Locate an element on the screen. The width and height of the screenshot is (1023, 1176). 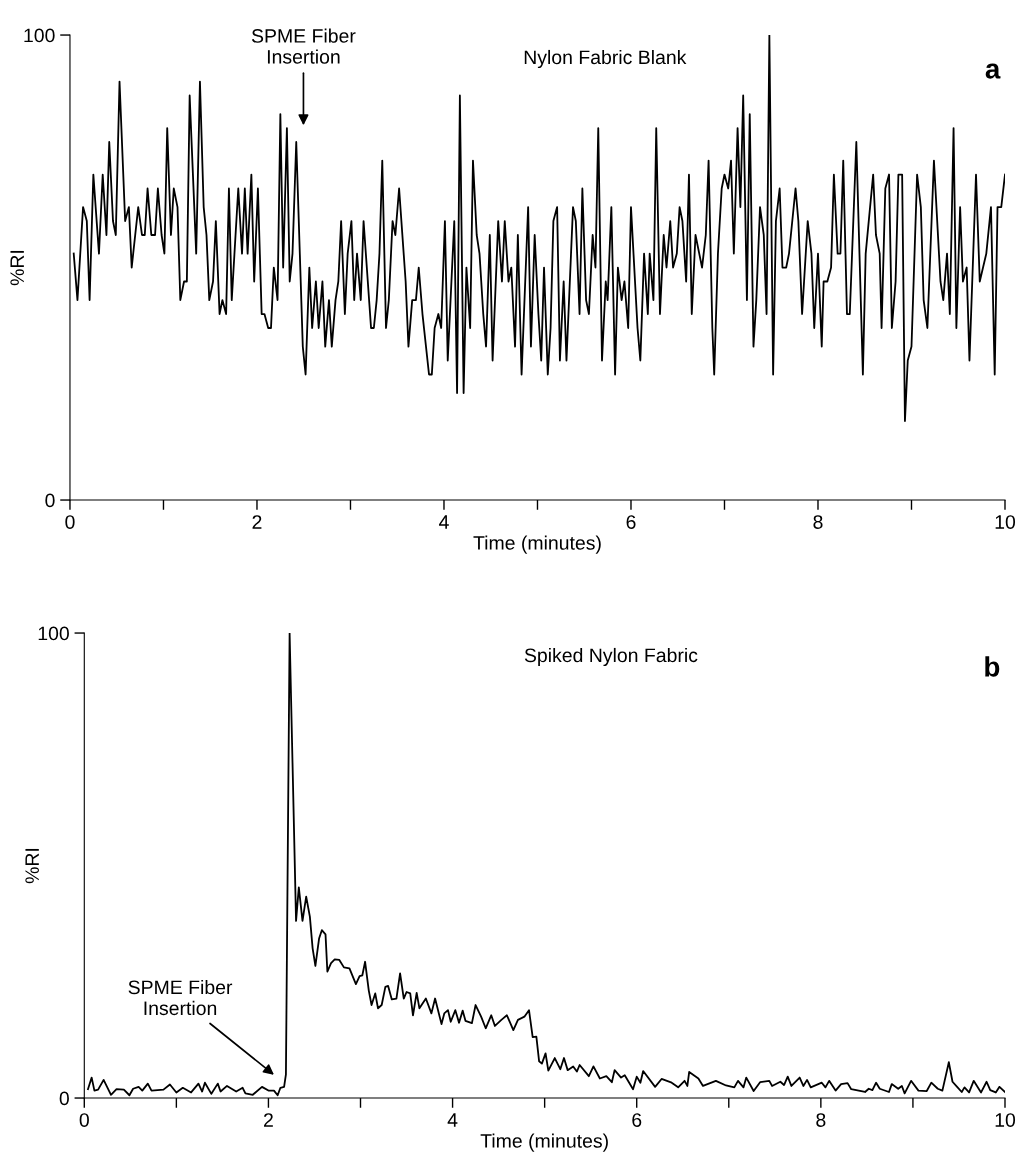
annotation: Nylon Fabric Blank is located at coordinates (605, 59).